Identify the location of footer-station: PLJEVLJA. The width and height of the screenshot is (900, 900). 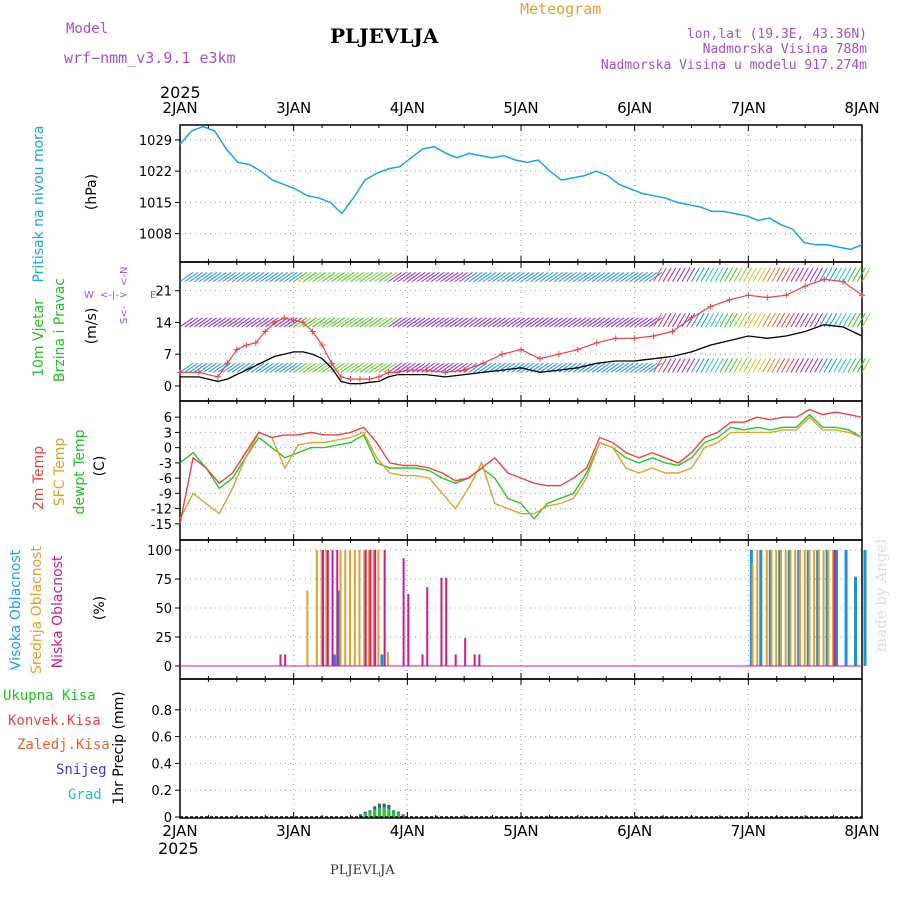
(362, 870).